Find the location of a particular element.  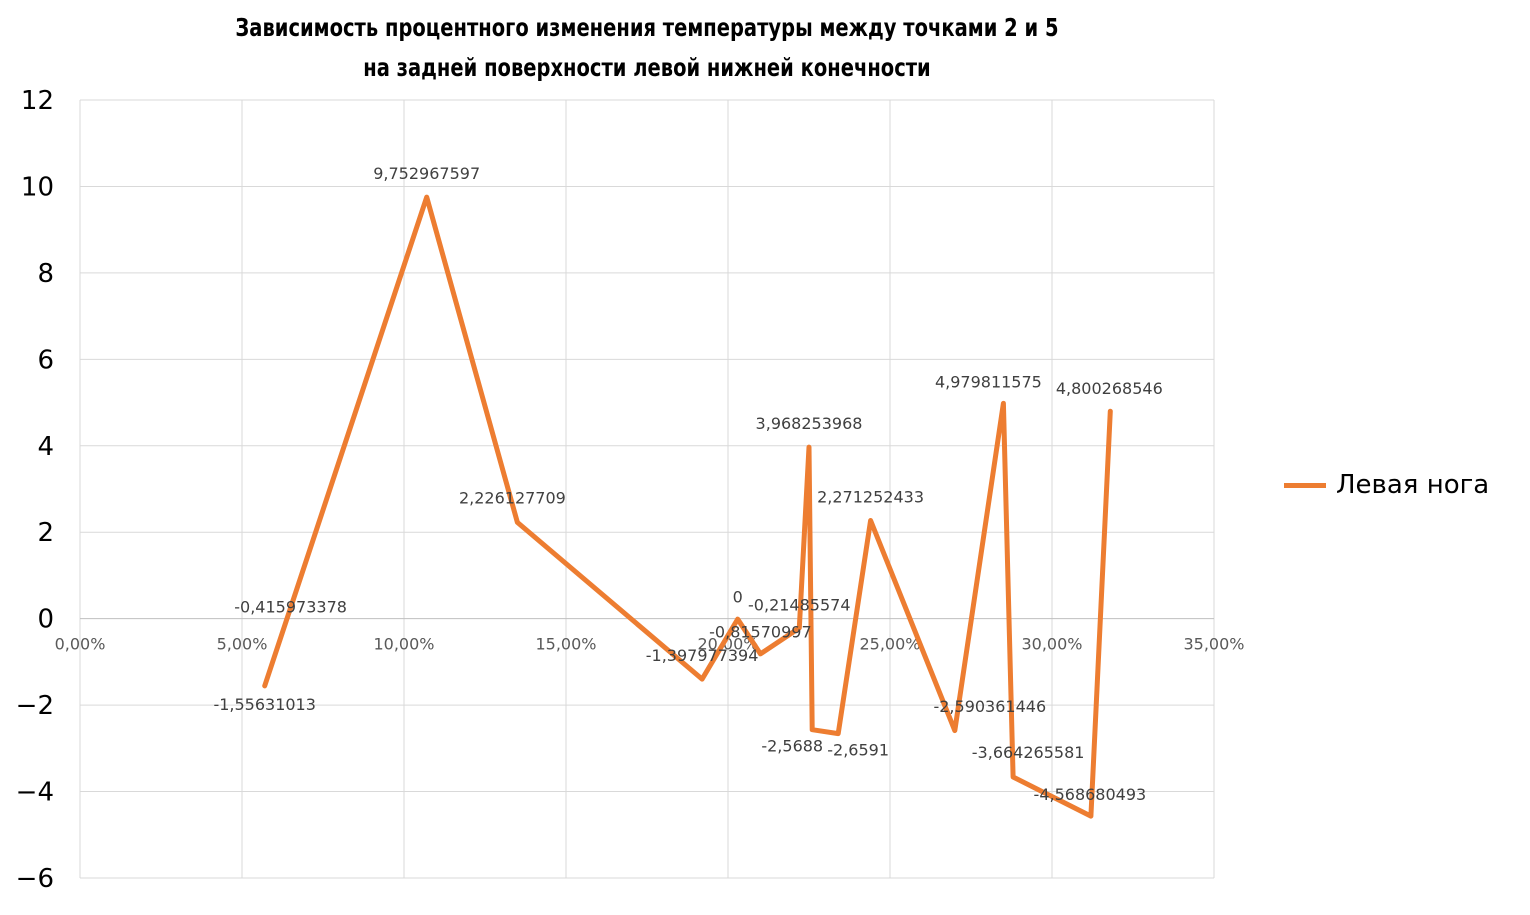

y-tick-label: −4 is located at coordinates (35, 793).